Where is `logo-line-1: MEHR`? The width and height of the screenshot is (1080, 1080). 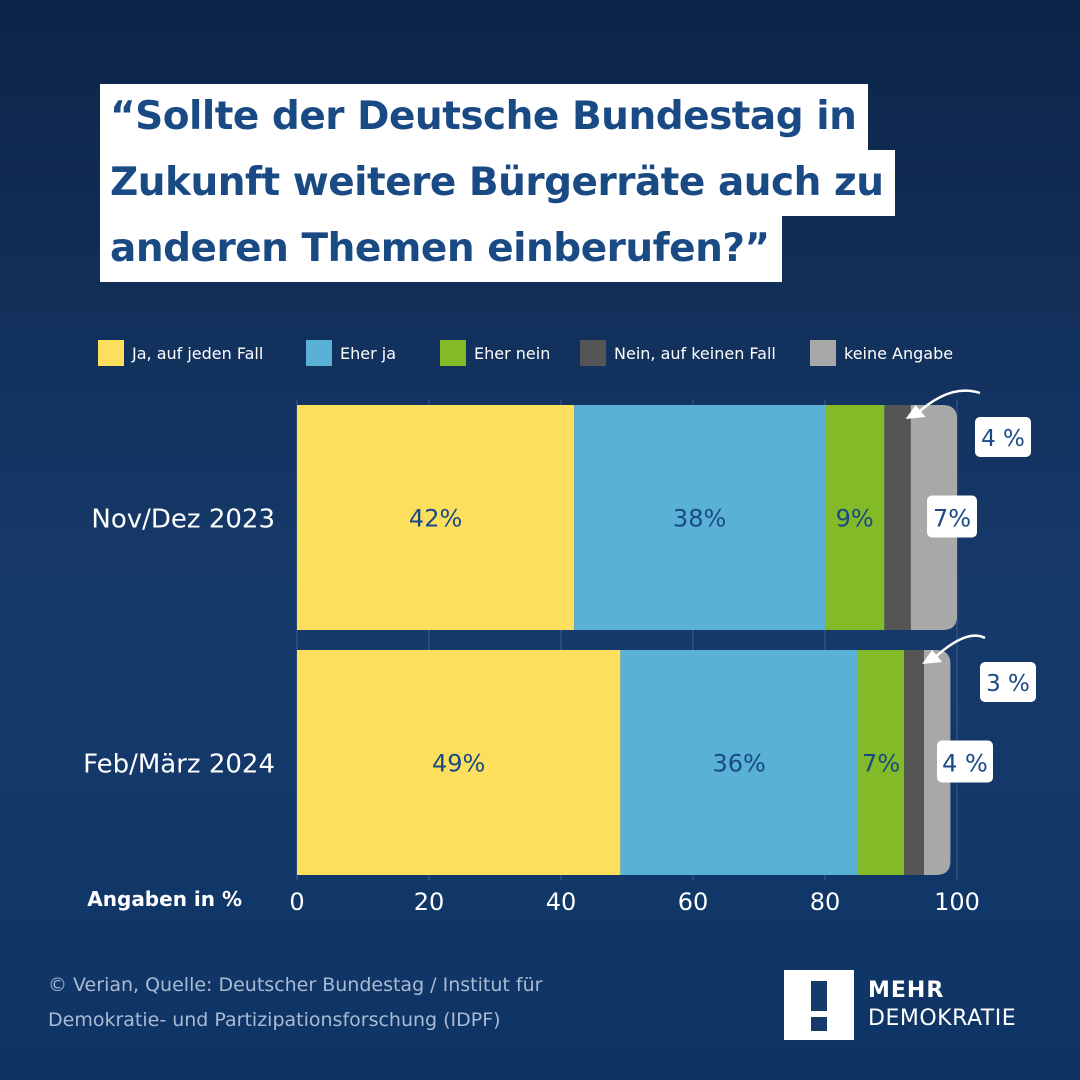
logo-line-1: MEHR is located at coordinates (906, 990).